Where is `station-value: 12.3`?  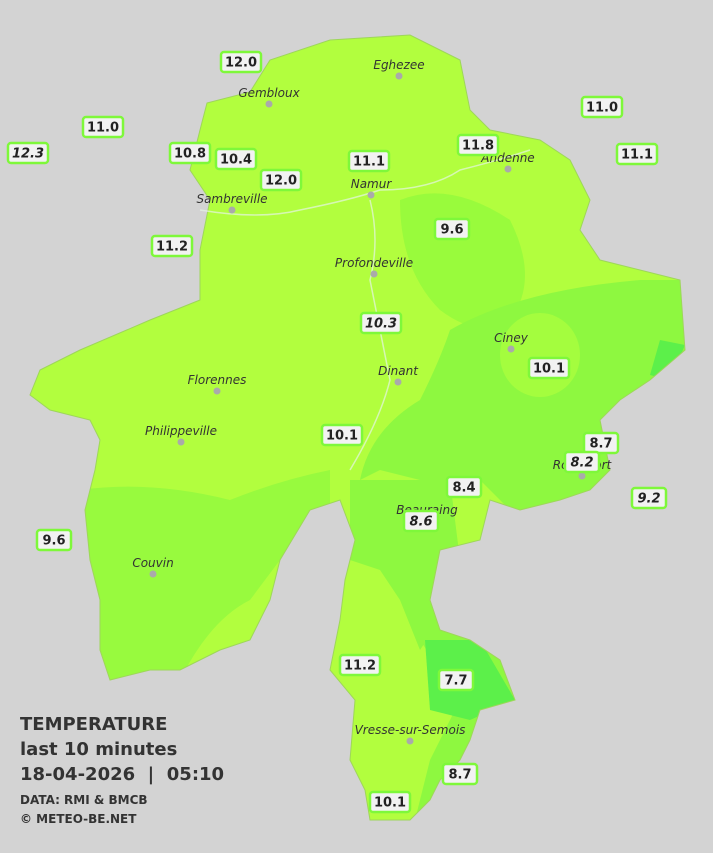
station-value: 12.3 is located at coordinates (28, 154).